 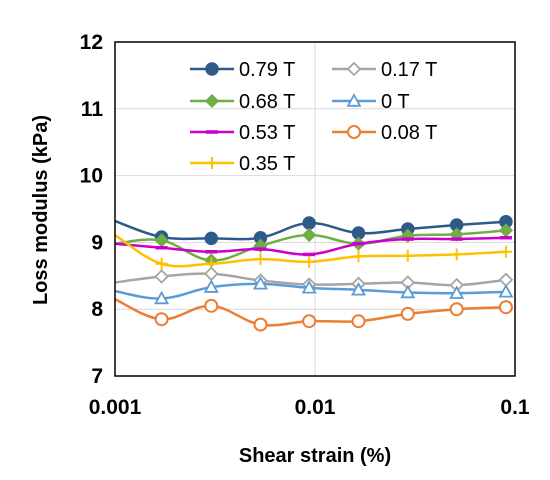 I want to click on y-tick-label: 12, so click(x=91, y=42).